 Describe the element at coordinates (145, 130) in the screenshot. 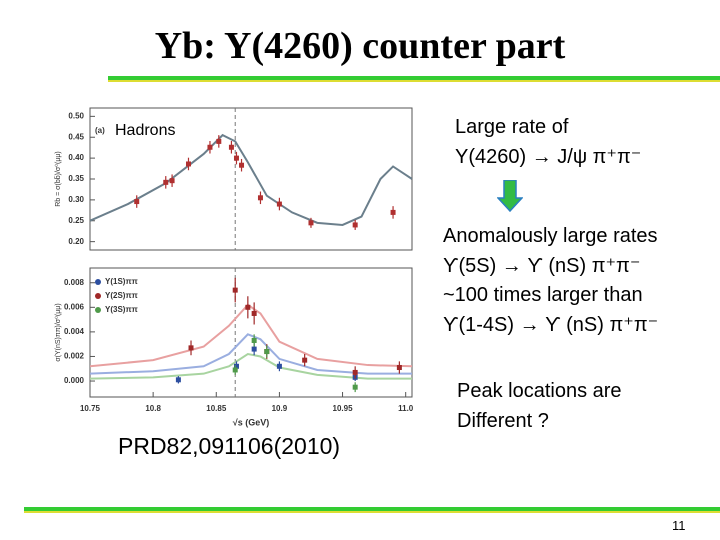

I see `annotation: Hadrons` at that location.